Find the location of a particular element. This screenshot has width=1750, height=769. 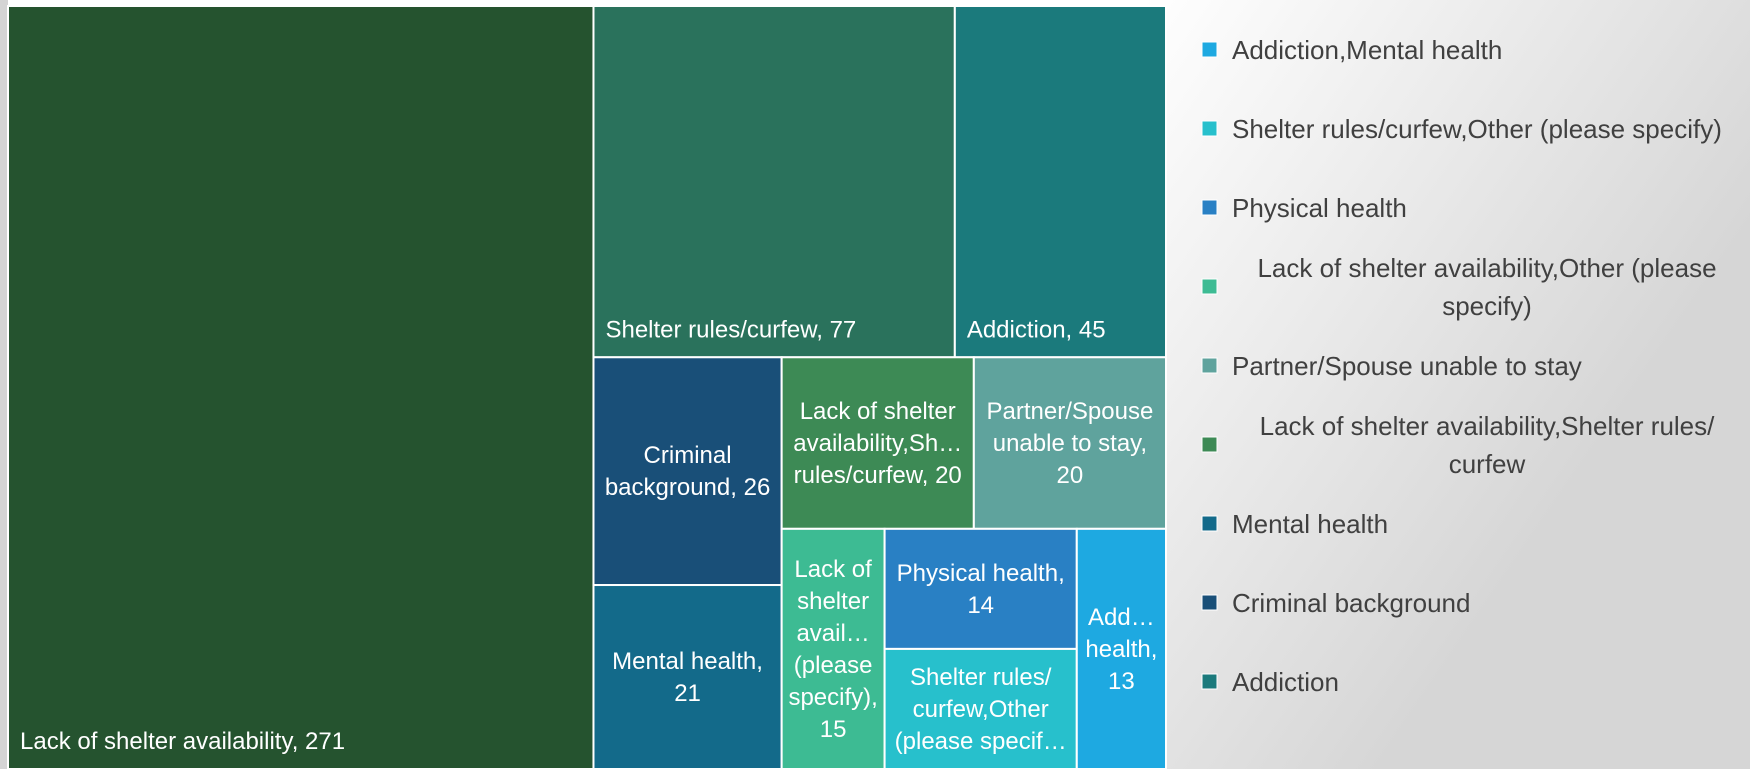

cell-label: Mental health, 21 is located at coordinates (687, 677).